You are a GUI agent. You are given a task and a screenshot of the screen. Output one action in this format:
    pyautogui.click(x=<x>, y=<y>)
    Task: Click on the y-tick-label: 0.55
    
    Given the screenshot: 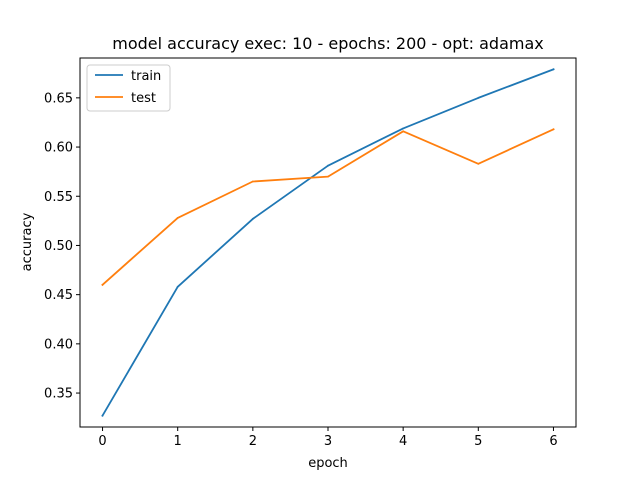 What is the action you would take?
    pyautogui.click(x=58, y=197)
    